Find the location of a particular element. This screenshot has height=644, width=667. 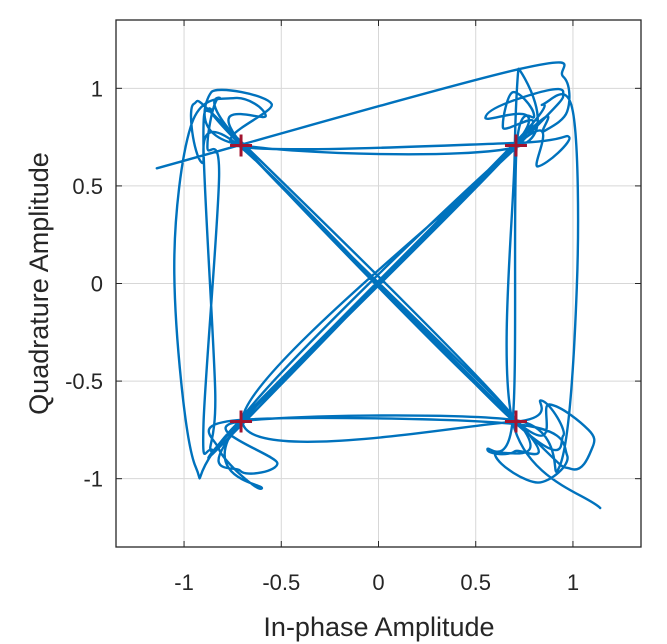

y-tick-label: 0 is located at coordinates (97, 284).